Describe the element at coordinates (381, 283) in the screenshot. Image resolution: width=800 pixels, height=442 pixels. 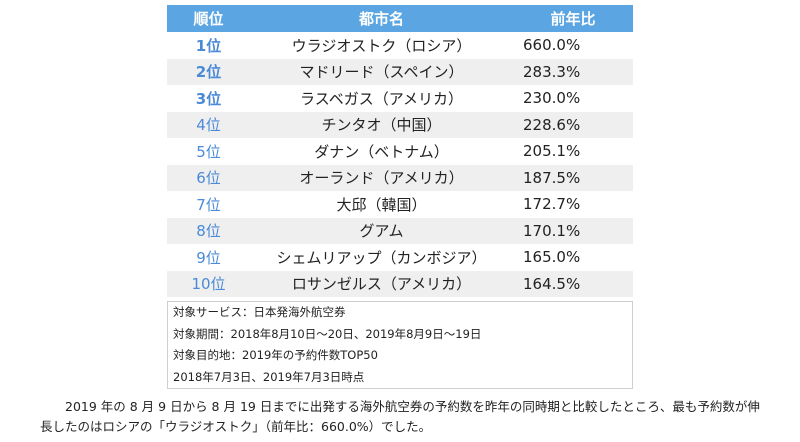
I see `city-cell: ロサンゼルス（アメリカ）` at that location.